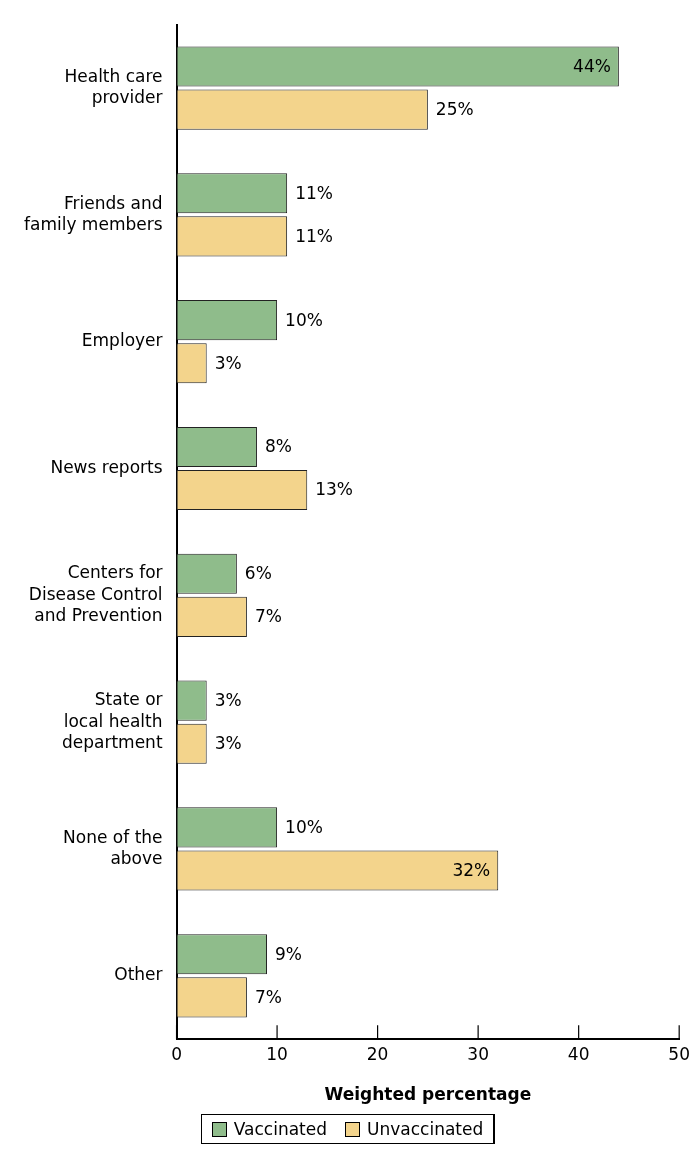 Image resolution: width=696 pixels, height=1158 pixels. I want to click on x-tick-label: 40, so click(578, 1053).